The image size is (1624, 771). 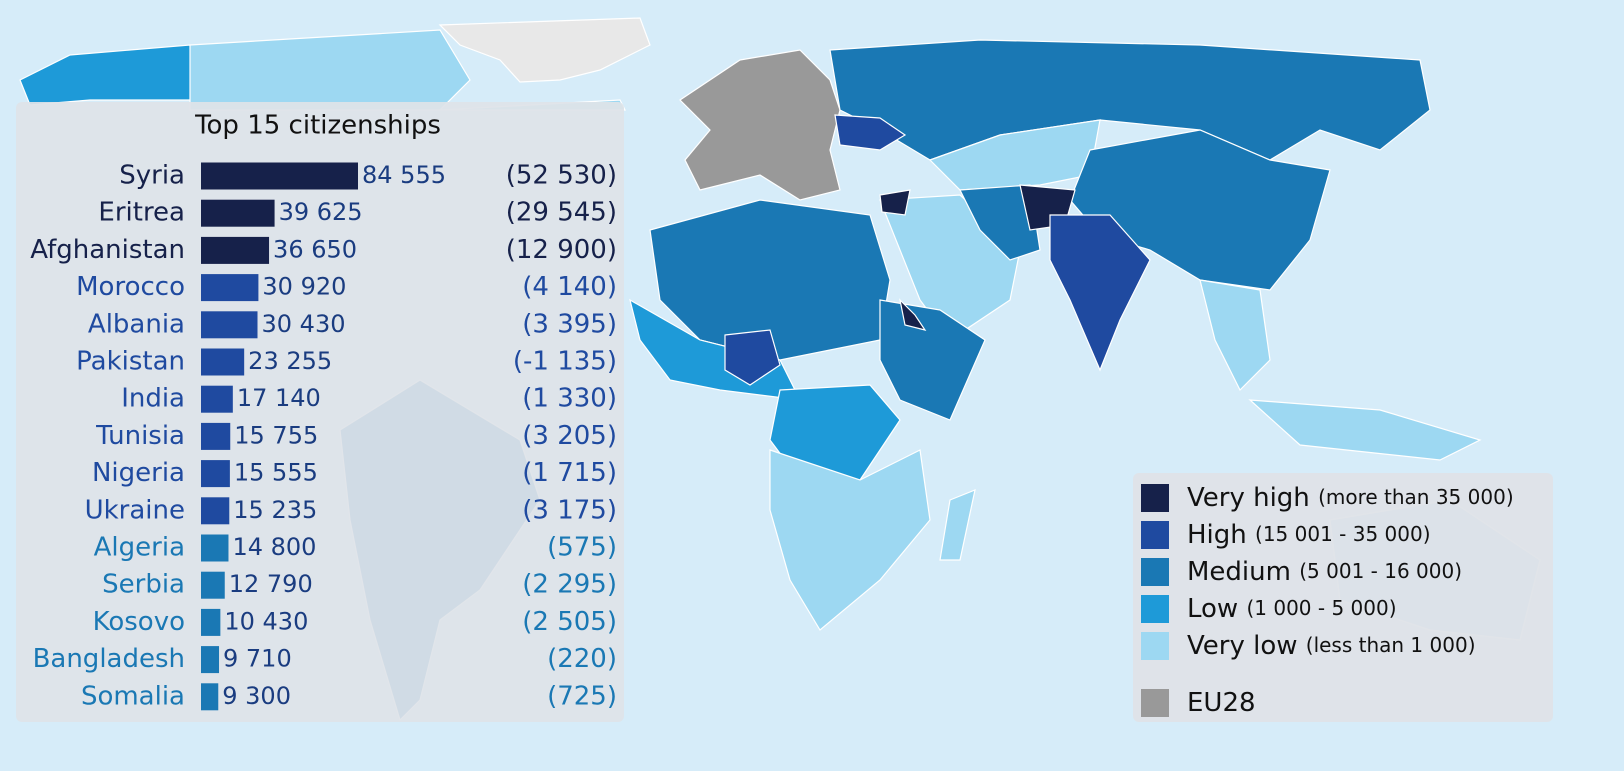 I want to click on category-label: Serbia, so click(x=143, y=585).